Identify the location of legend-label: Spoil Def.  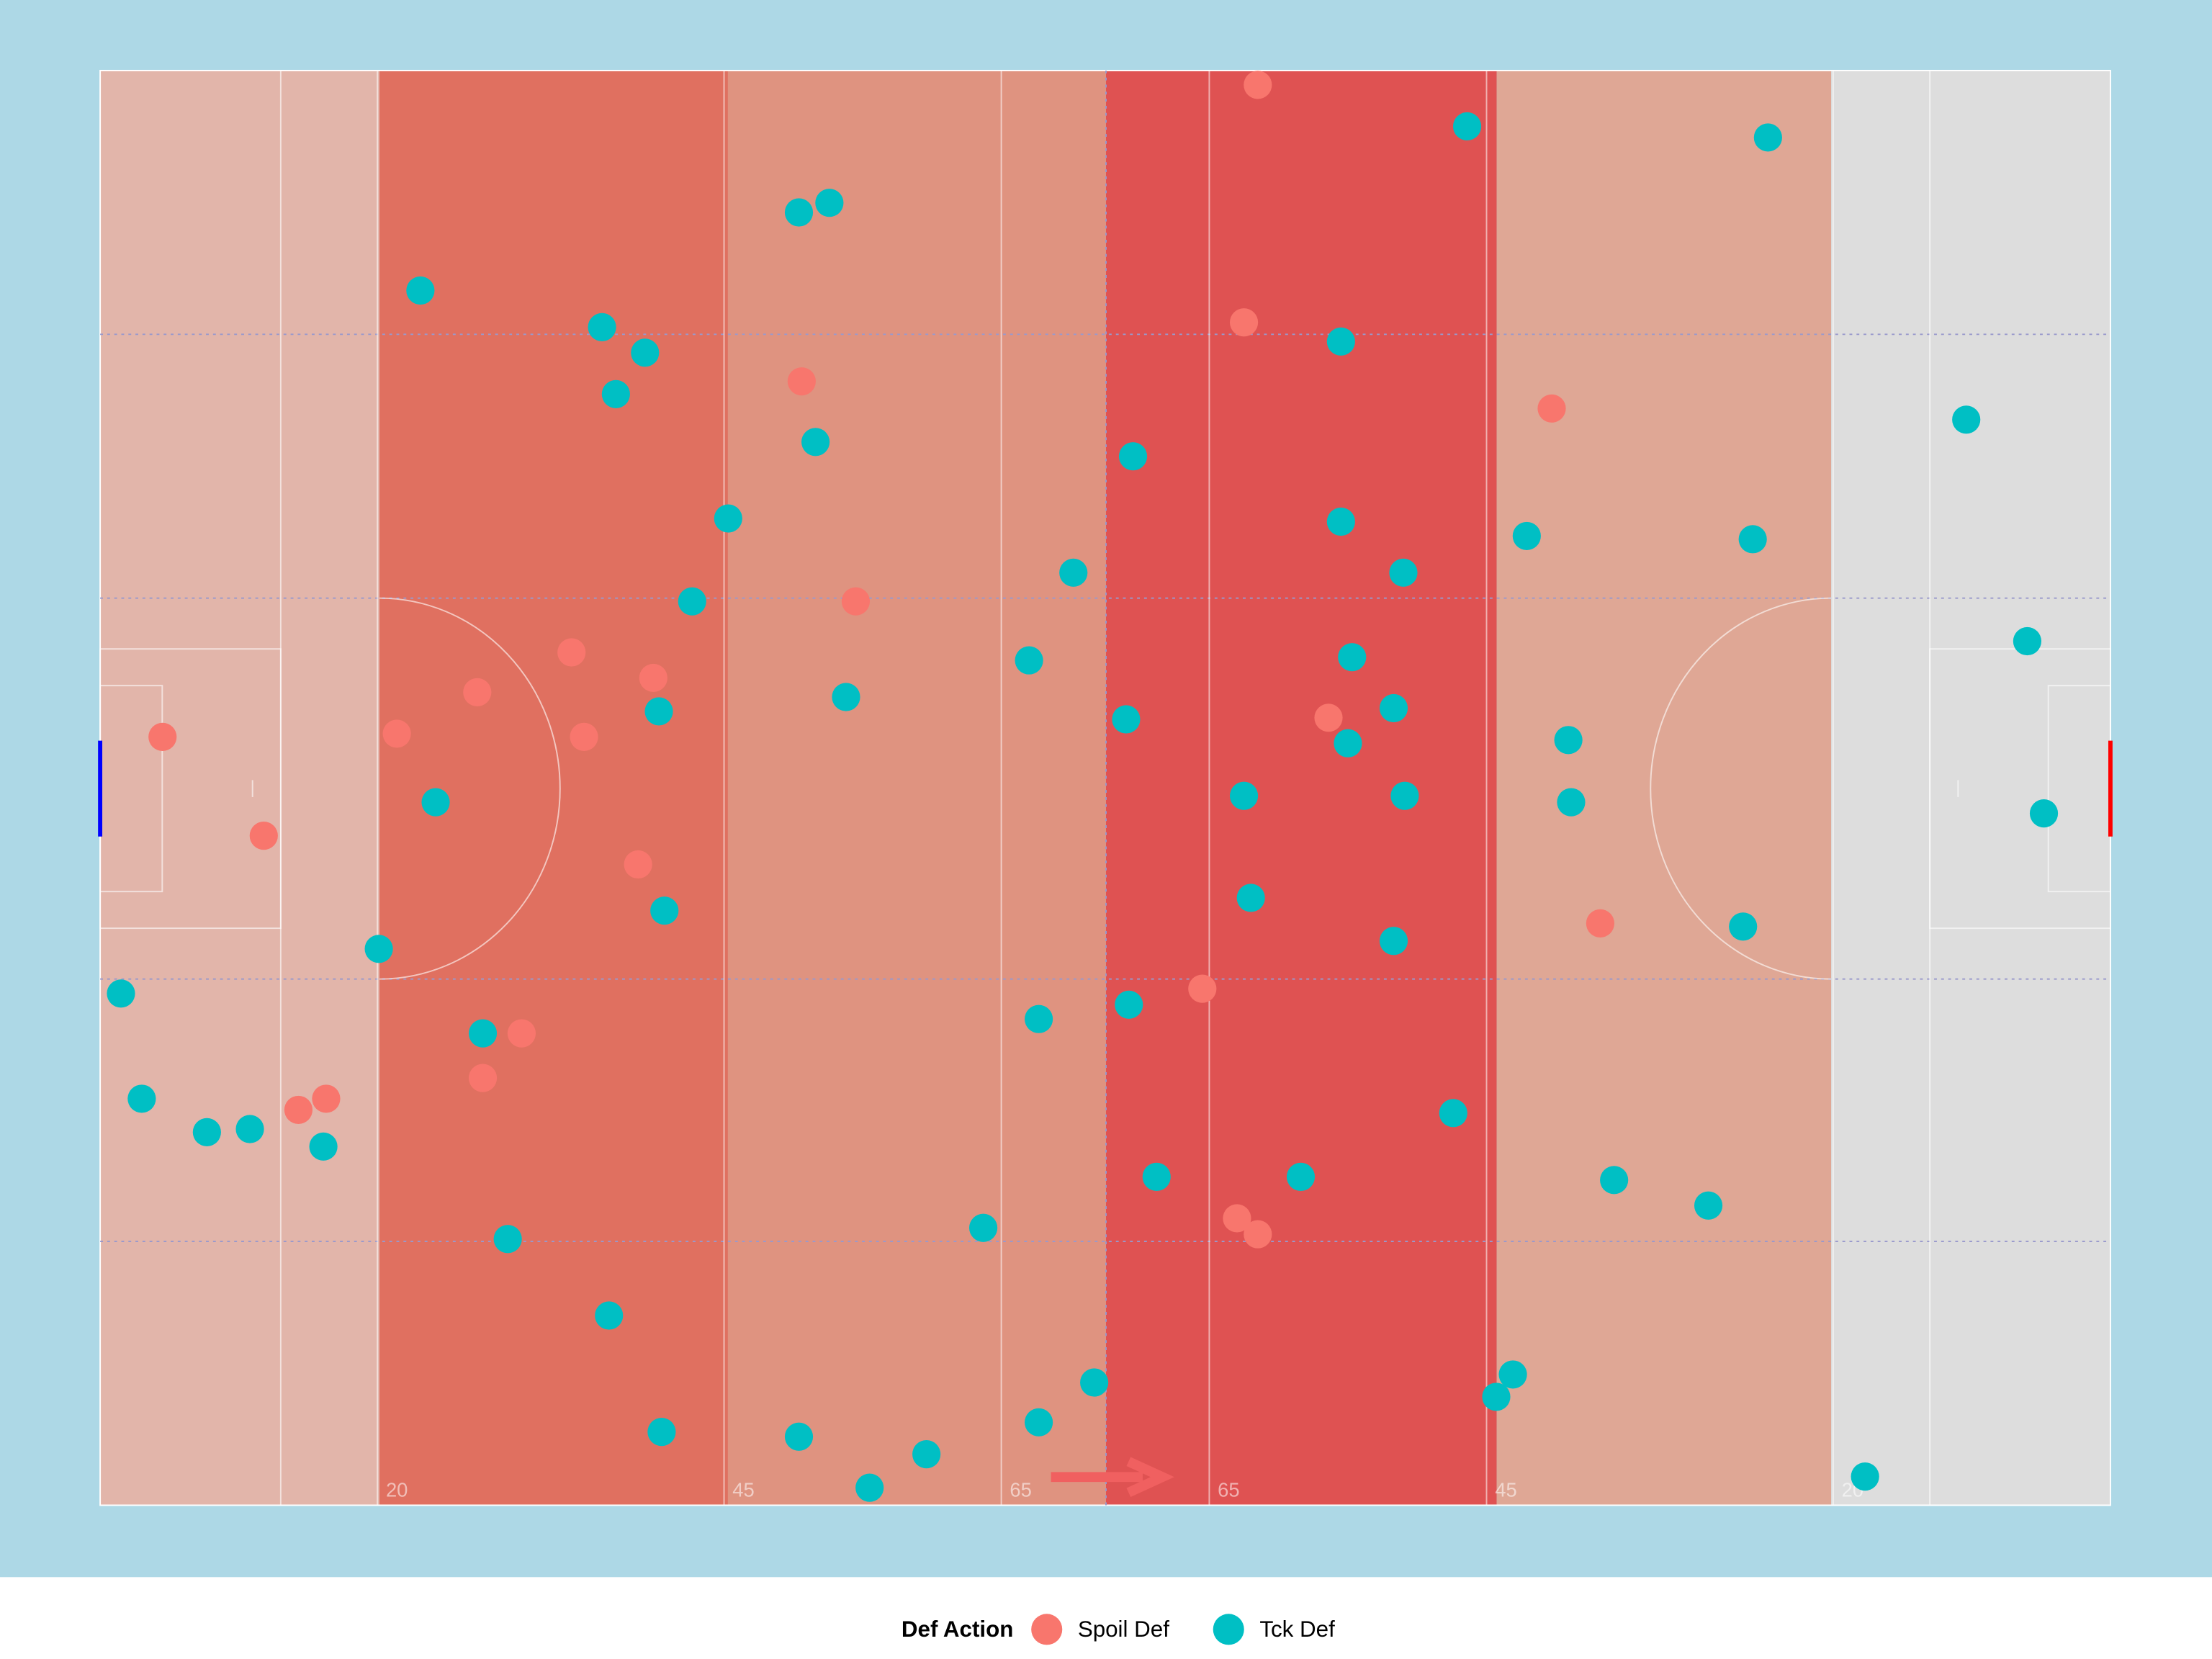
(1123, 1629).